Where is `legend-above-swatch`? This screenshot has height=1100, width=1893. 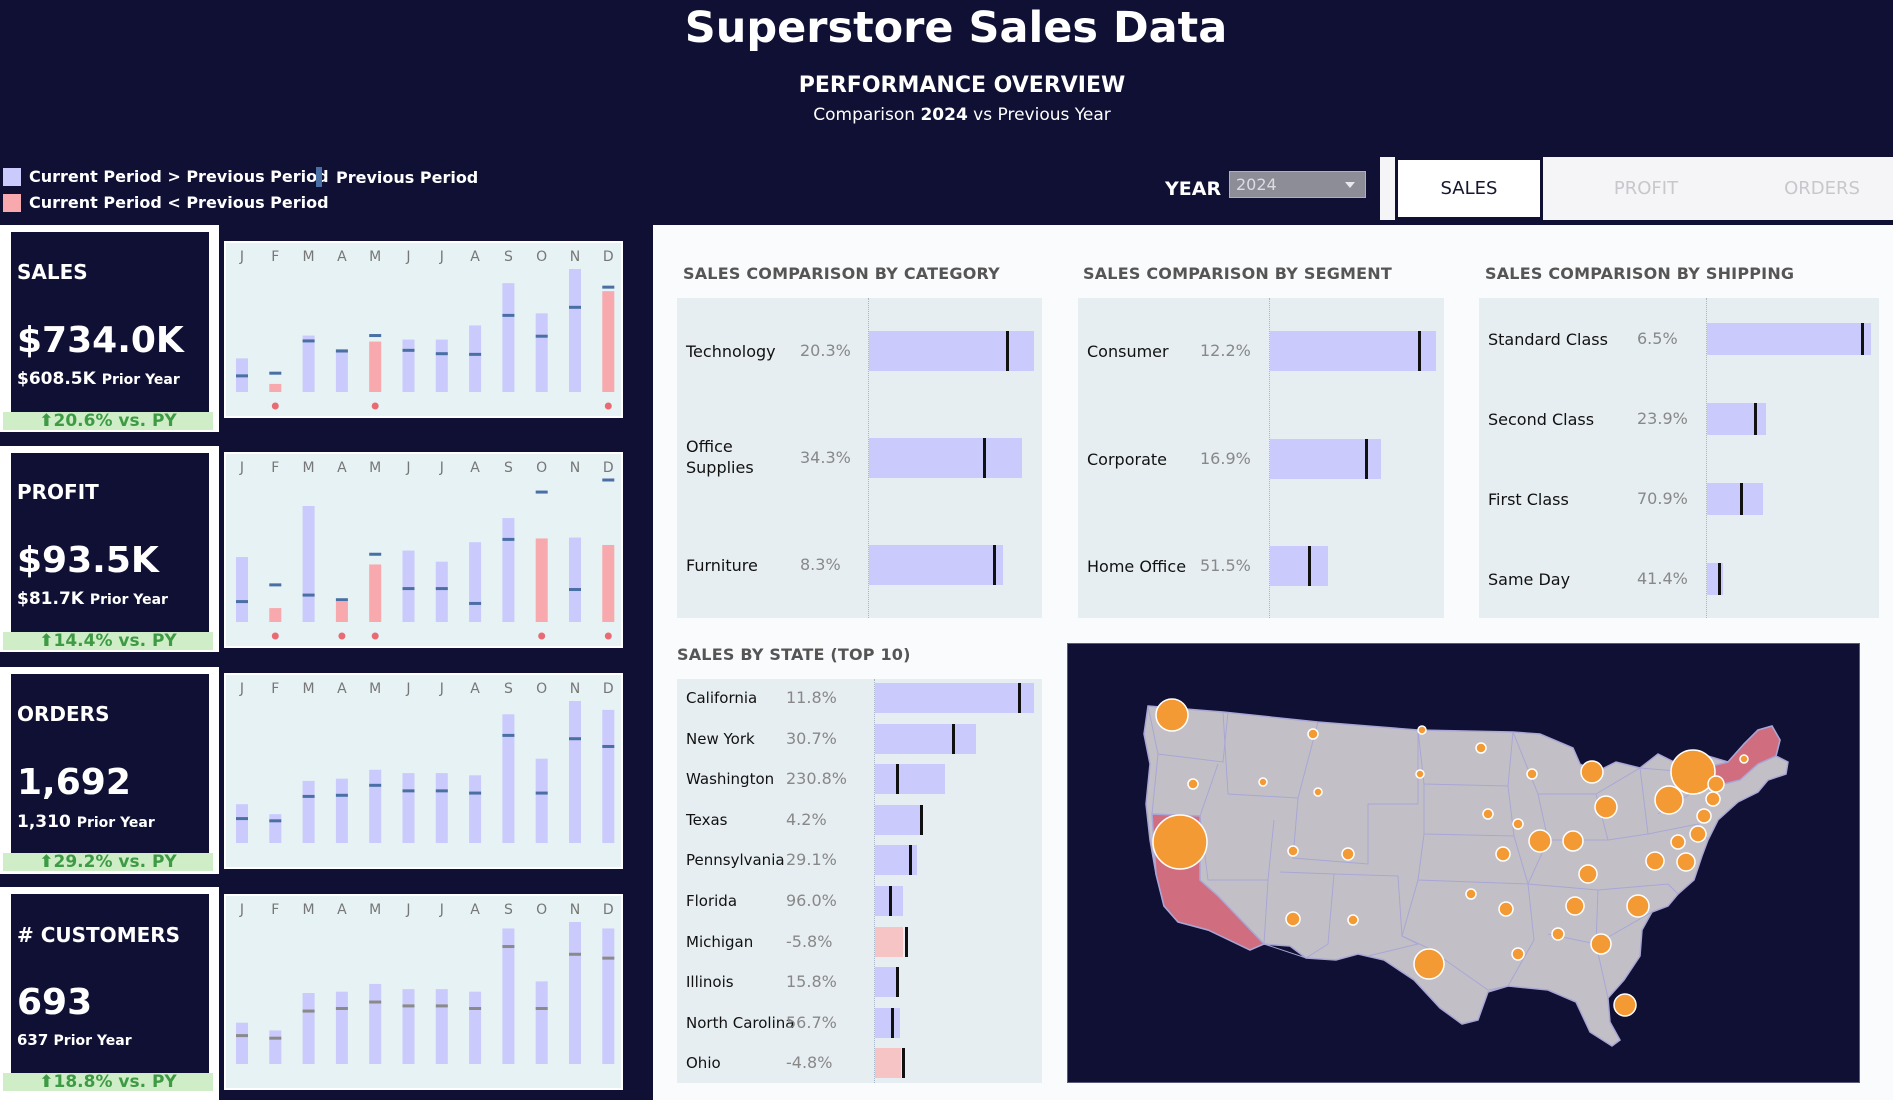 legend-above-swatch is located at coordinates (12, 176).